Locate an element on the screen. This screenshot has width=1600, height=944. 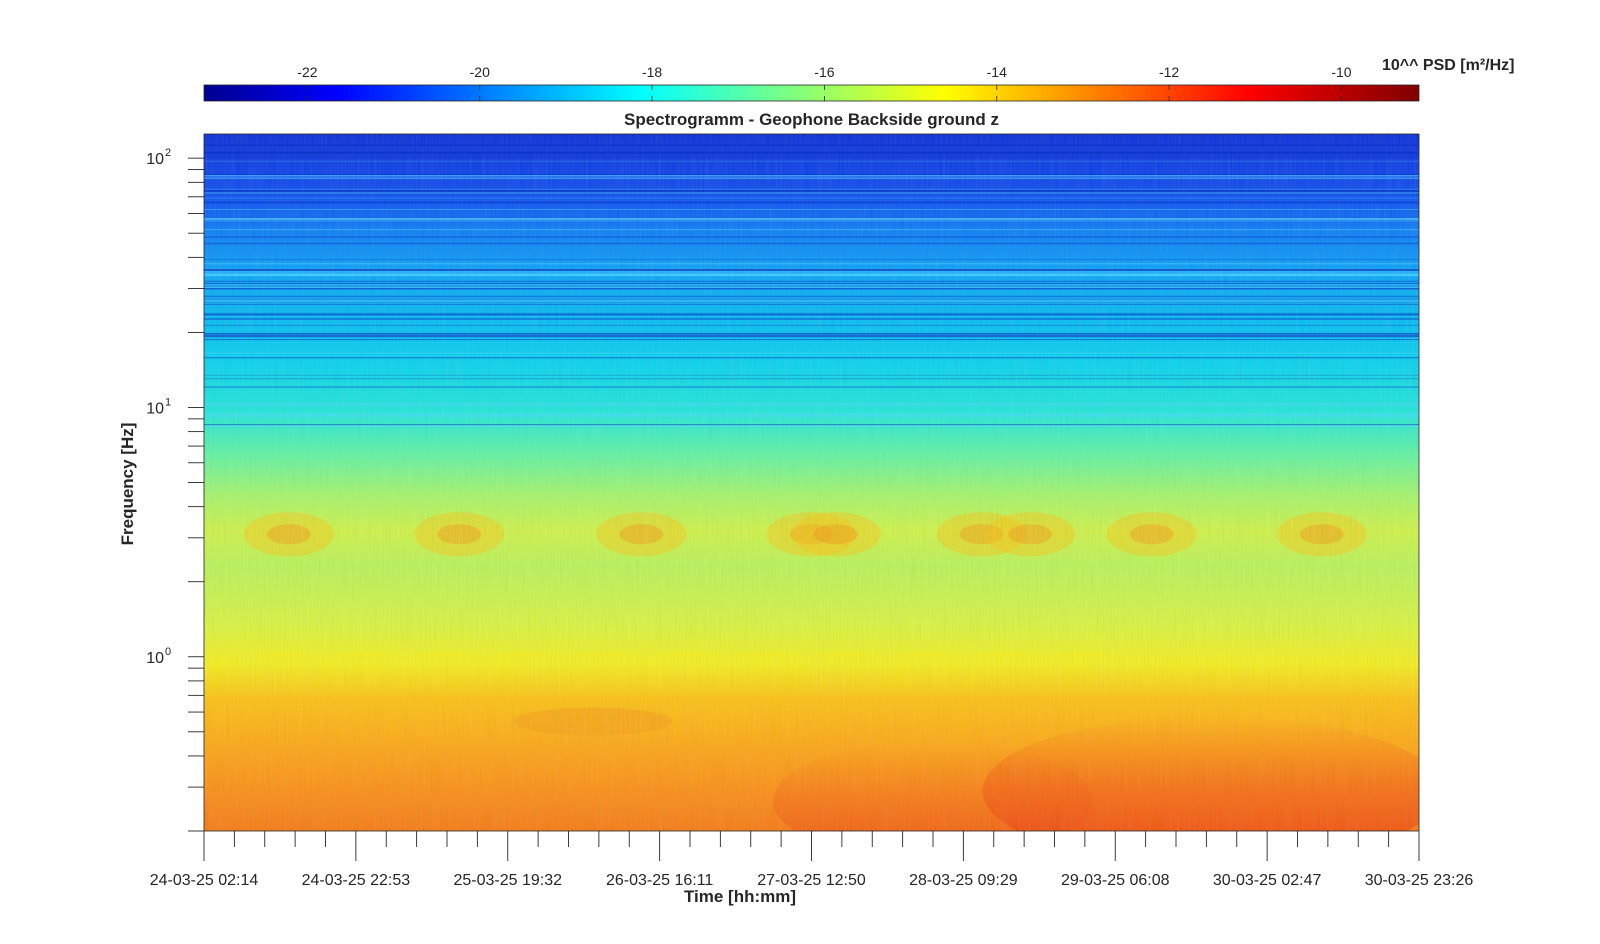
x-tick-label: 24-03-25 02:14 is located at coordinates (204, 880).